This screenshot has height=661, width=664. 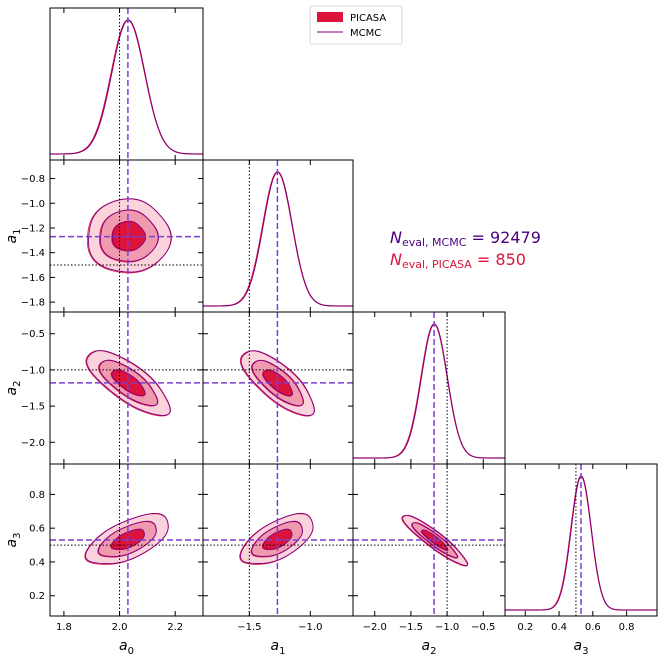 I want to click on ytick-label-1: −0.8, so click(x=33, y=179).